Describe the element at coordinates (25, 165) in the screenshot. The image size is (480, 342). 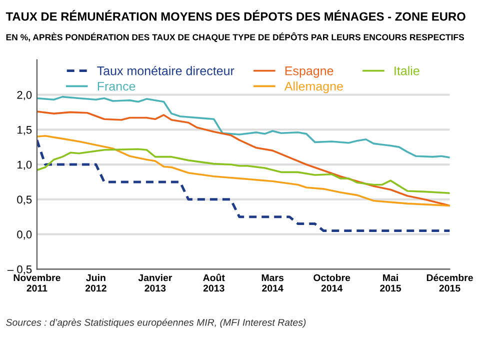
I see `y-tick-label: 1,0` at that location.